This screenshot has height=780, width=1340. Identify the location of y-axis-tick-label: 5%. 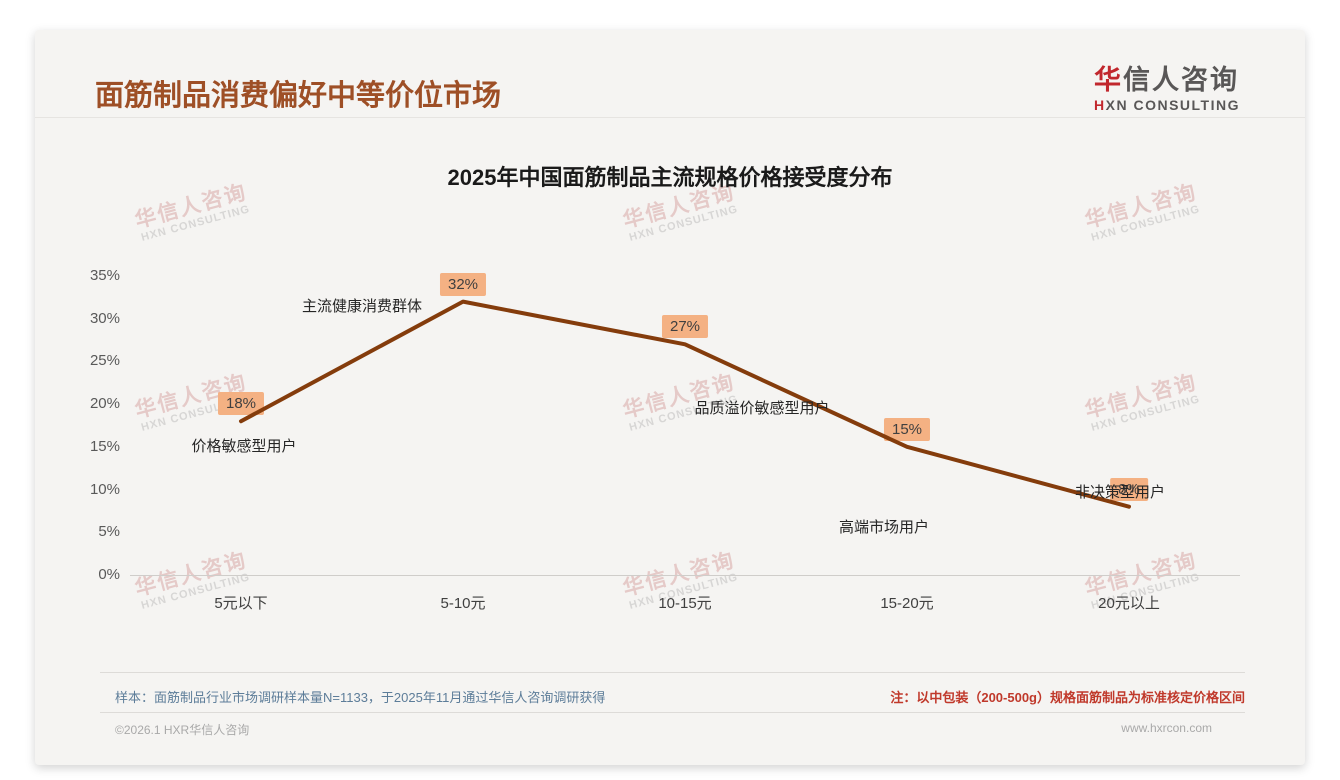
(109, 532).